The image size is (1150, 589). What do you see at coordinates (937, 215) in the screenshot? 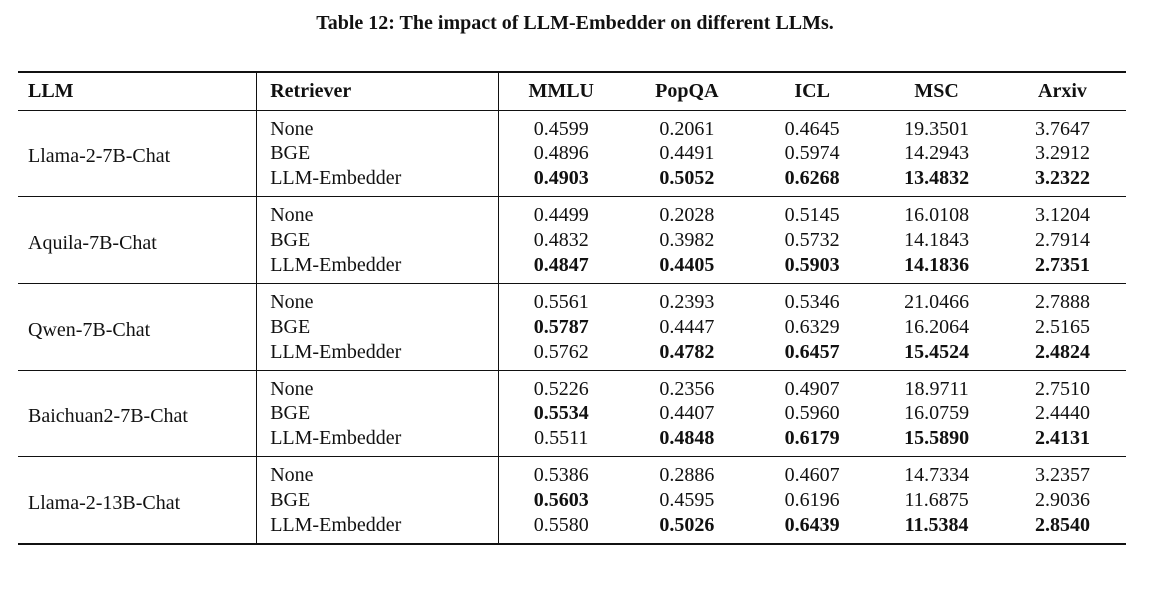
I see `msc-cell: 16.0108` at bounding box center [937, 215].